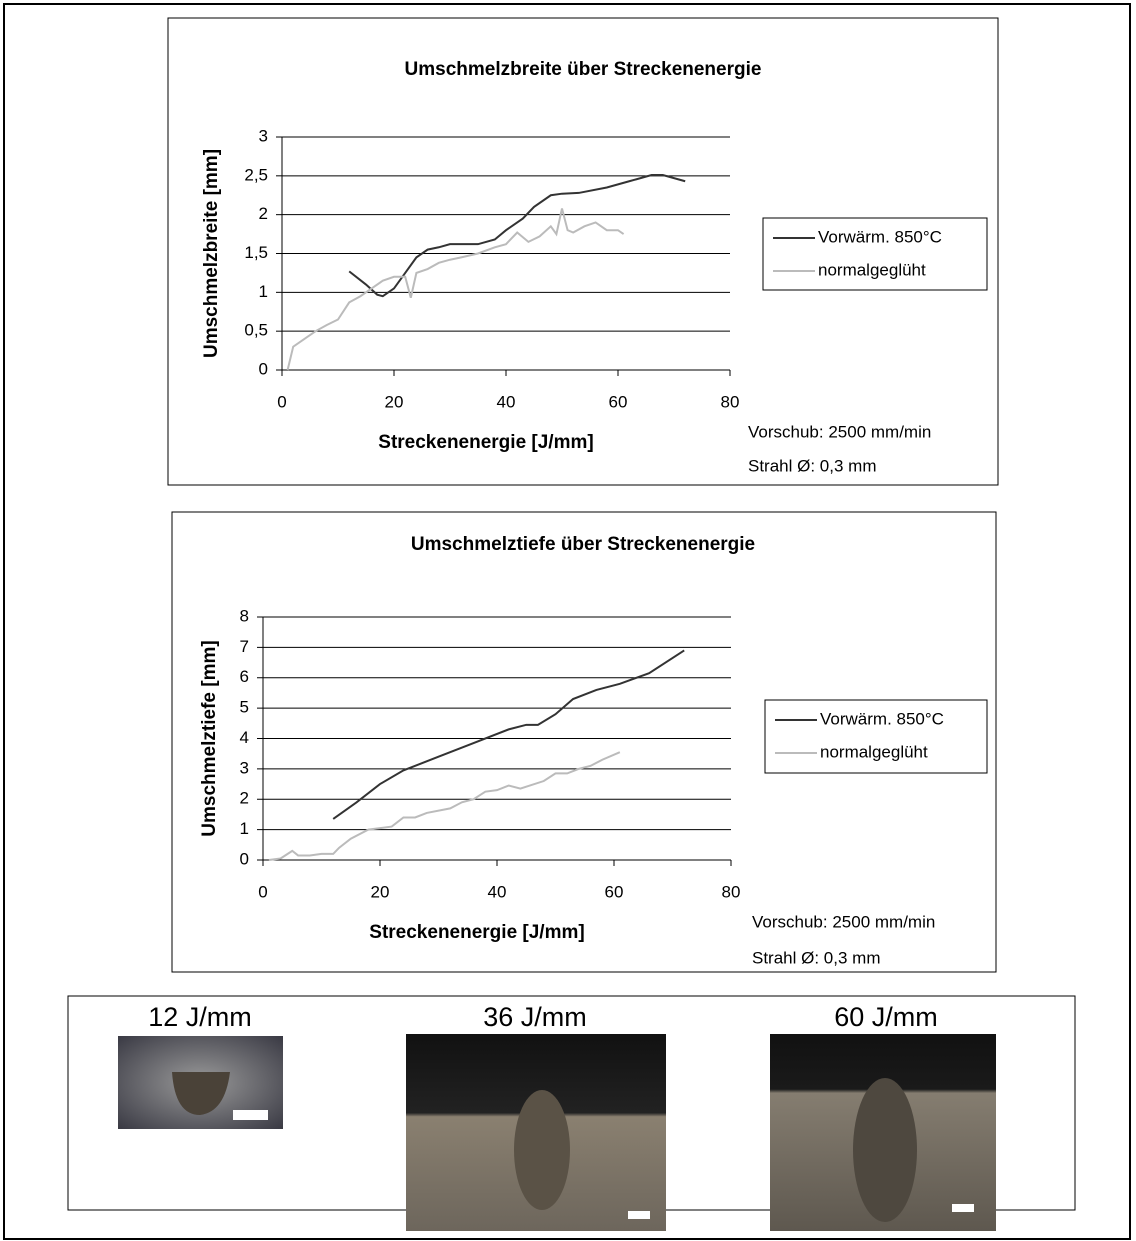 This screenshot has width=1136, height=1241. I want to click on y-axis-label: Umschmelztiefe [mm], so click(209, 738).